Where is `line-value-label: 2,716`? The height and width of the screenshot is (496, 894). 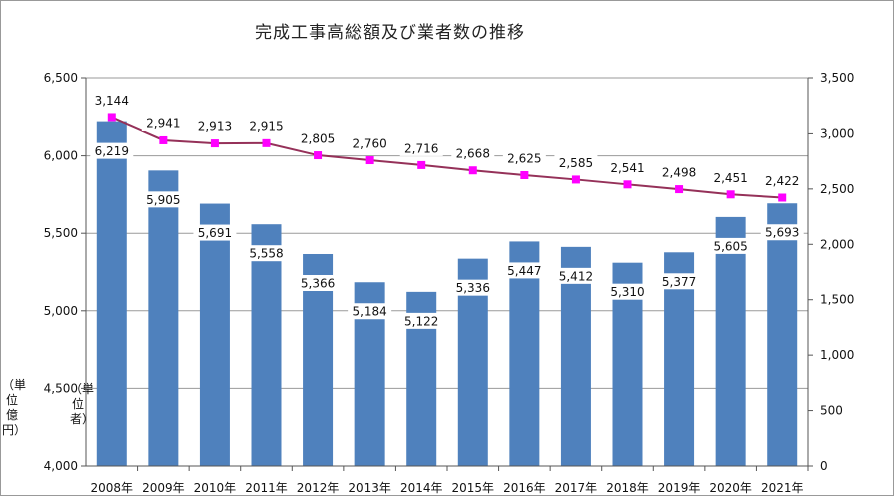 line-value-label: 2,716 is located at coordinates (421, 148).